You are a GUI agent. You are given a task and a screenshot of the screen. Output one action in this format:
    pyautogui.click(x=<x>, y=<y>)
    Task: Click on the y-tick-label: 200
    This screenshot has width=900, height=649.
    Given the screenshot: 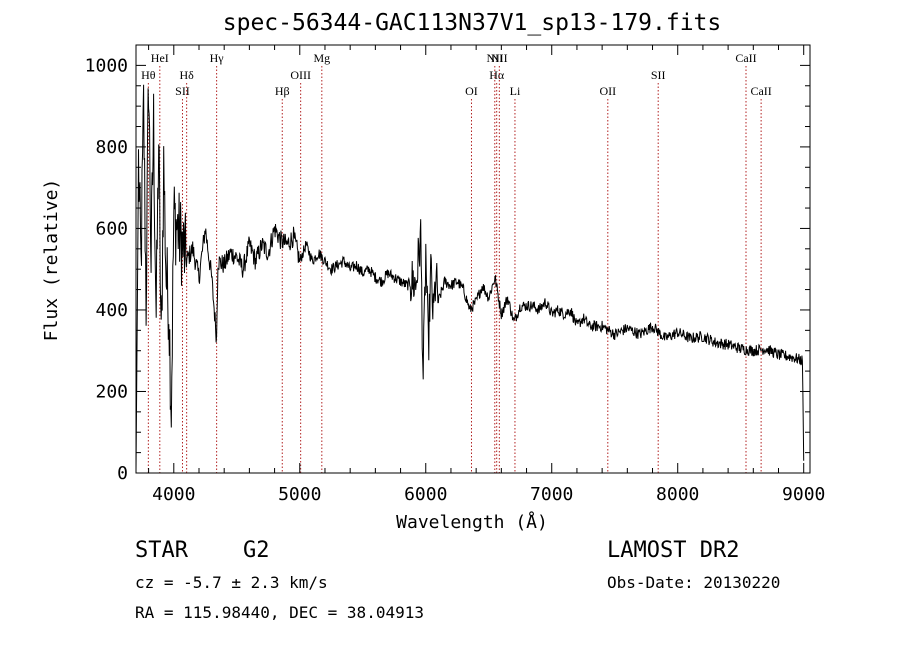 What is the action you would take?
    pyautogui.click(x=111, y=391)
    